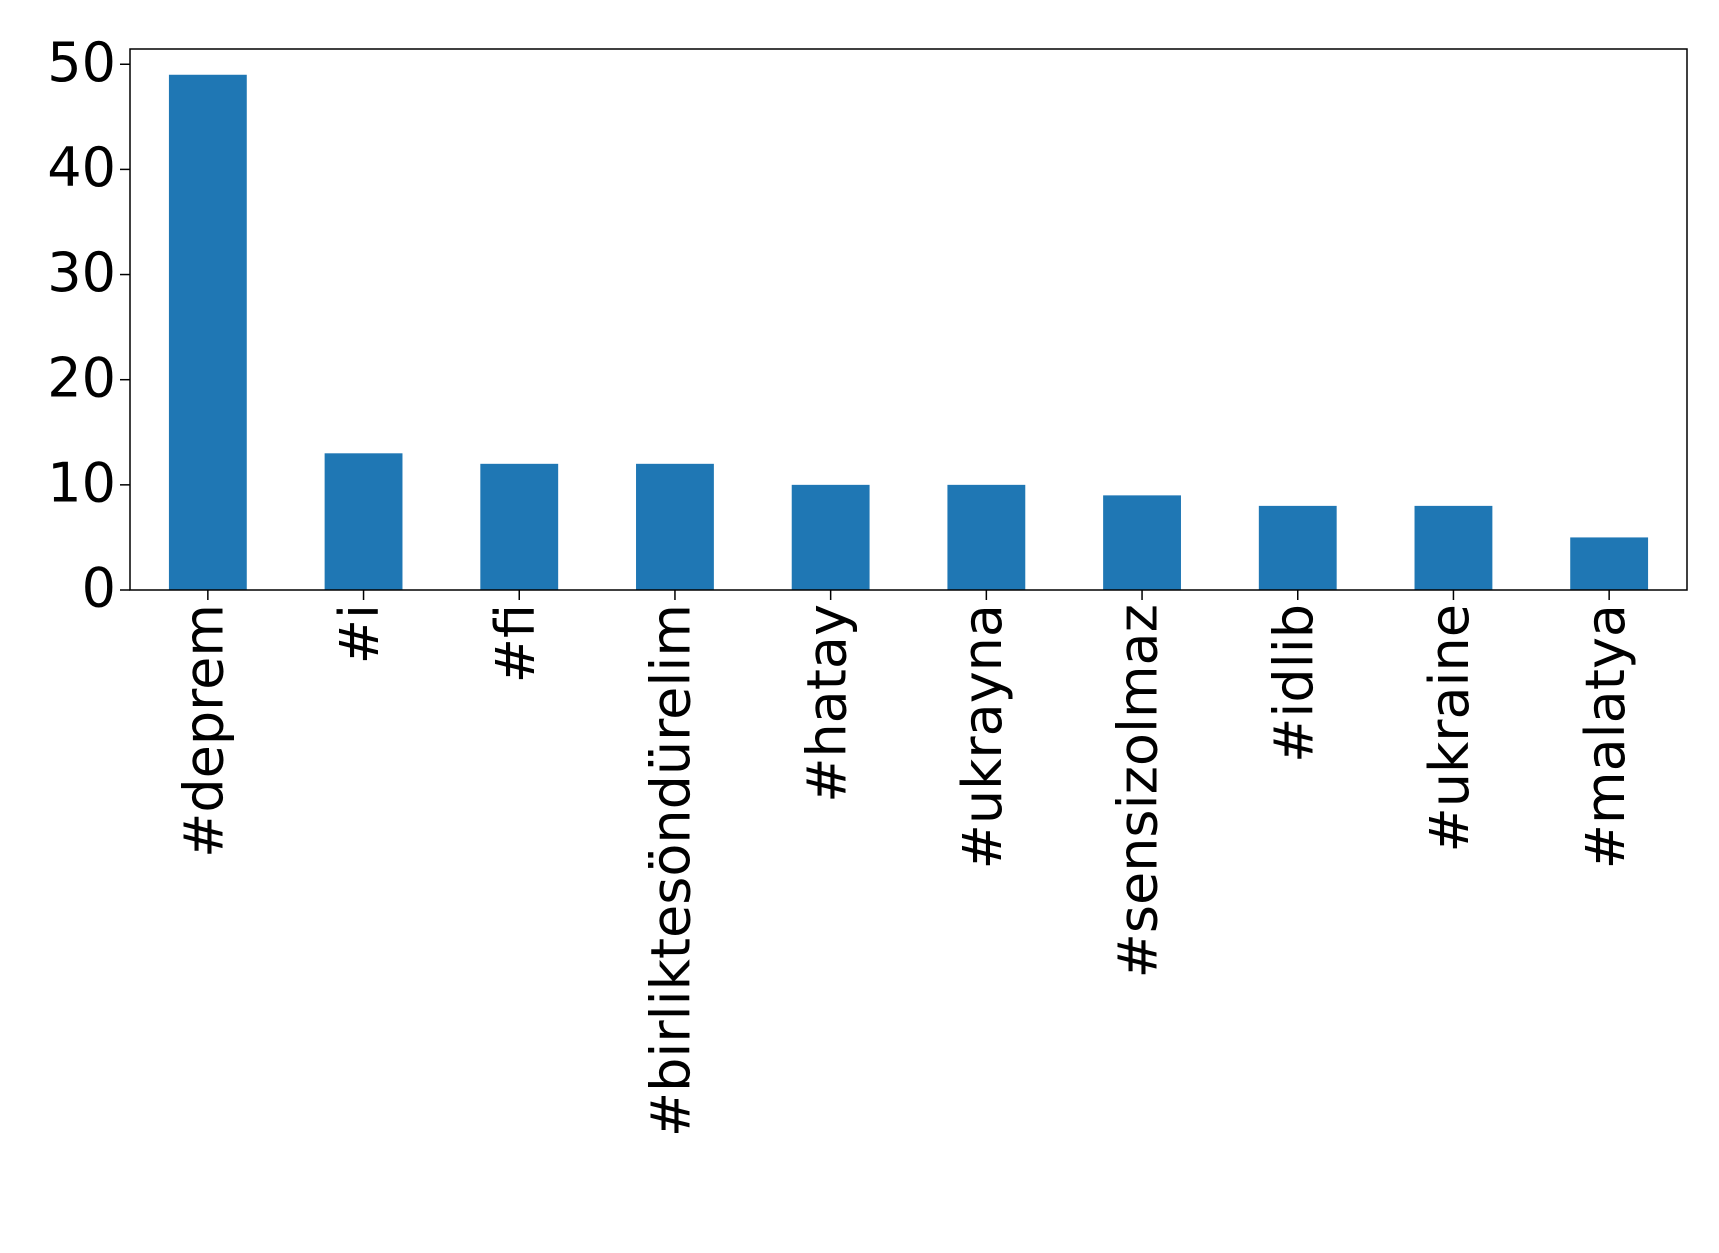 Image resolution: width=1719 pixels, height=1253 pixels. I want to click on y-tick-label: 30, so click(81, 272).